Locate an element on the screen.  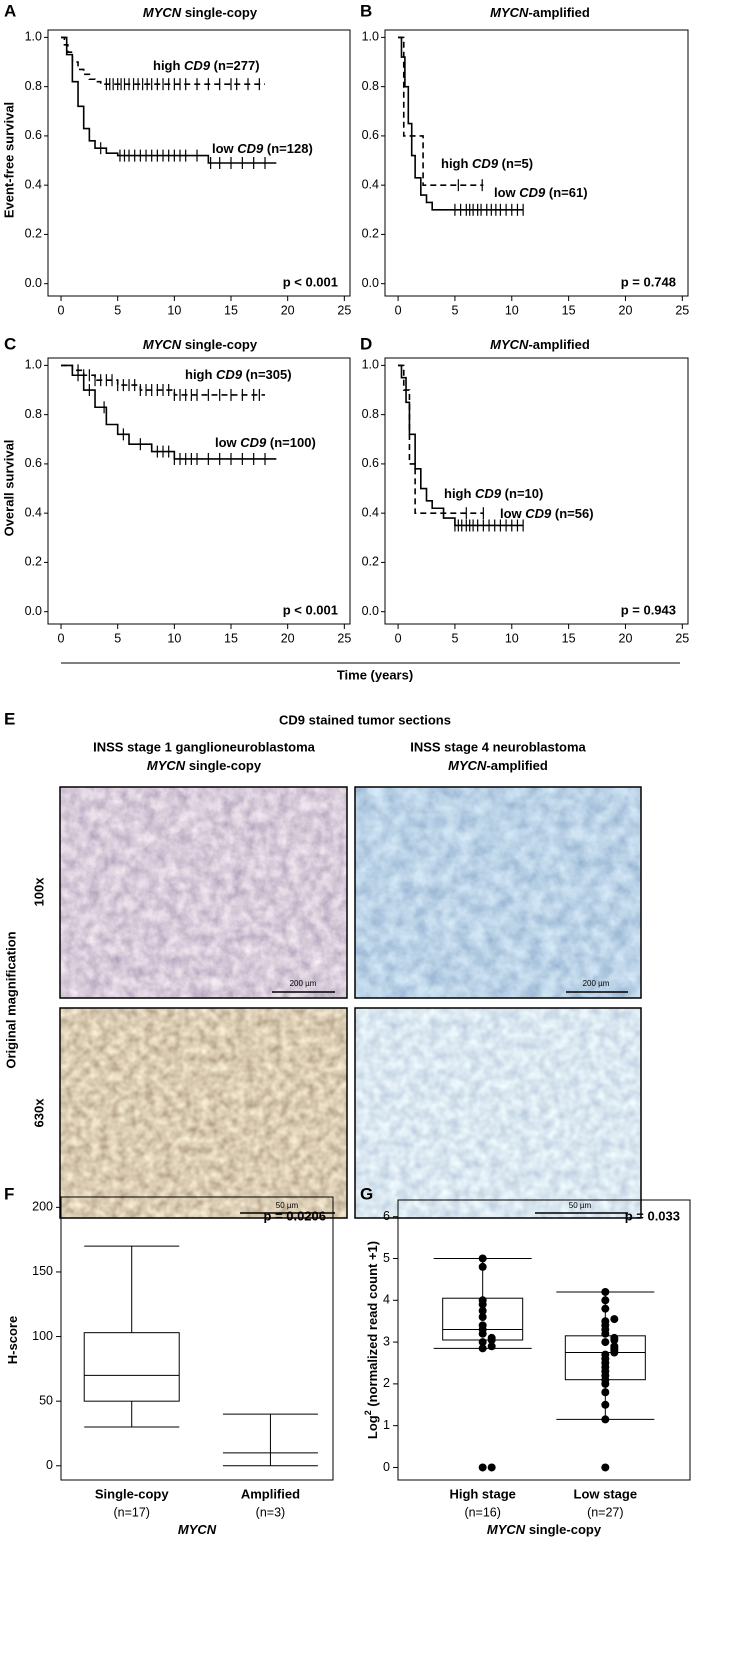
y-axis-label: Event-free survival is located at coordinates (8, 160).